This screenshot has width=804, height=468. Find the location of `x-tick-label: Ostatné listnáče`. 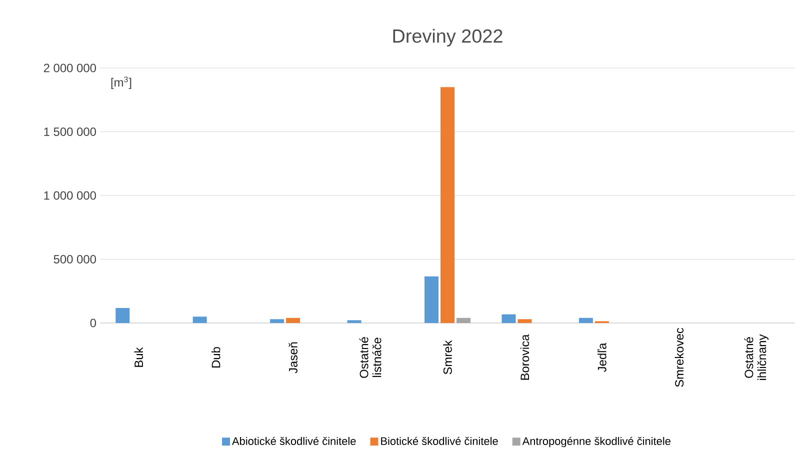

x-tick-label: Ostatné listnáče is located at coordinates (370, 357).